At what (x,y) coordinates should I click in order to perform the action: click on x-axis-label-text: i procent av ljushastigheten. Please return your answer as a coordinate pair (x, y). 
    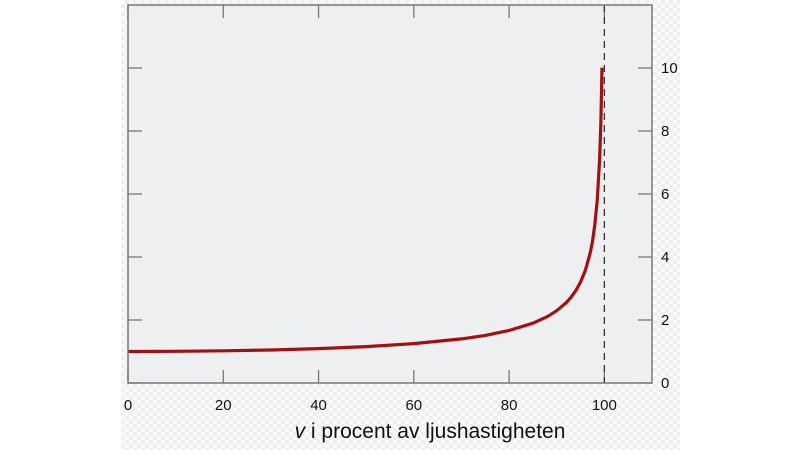
    Looking at the image, I should click on (435, 431).